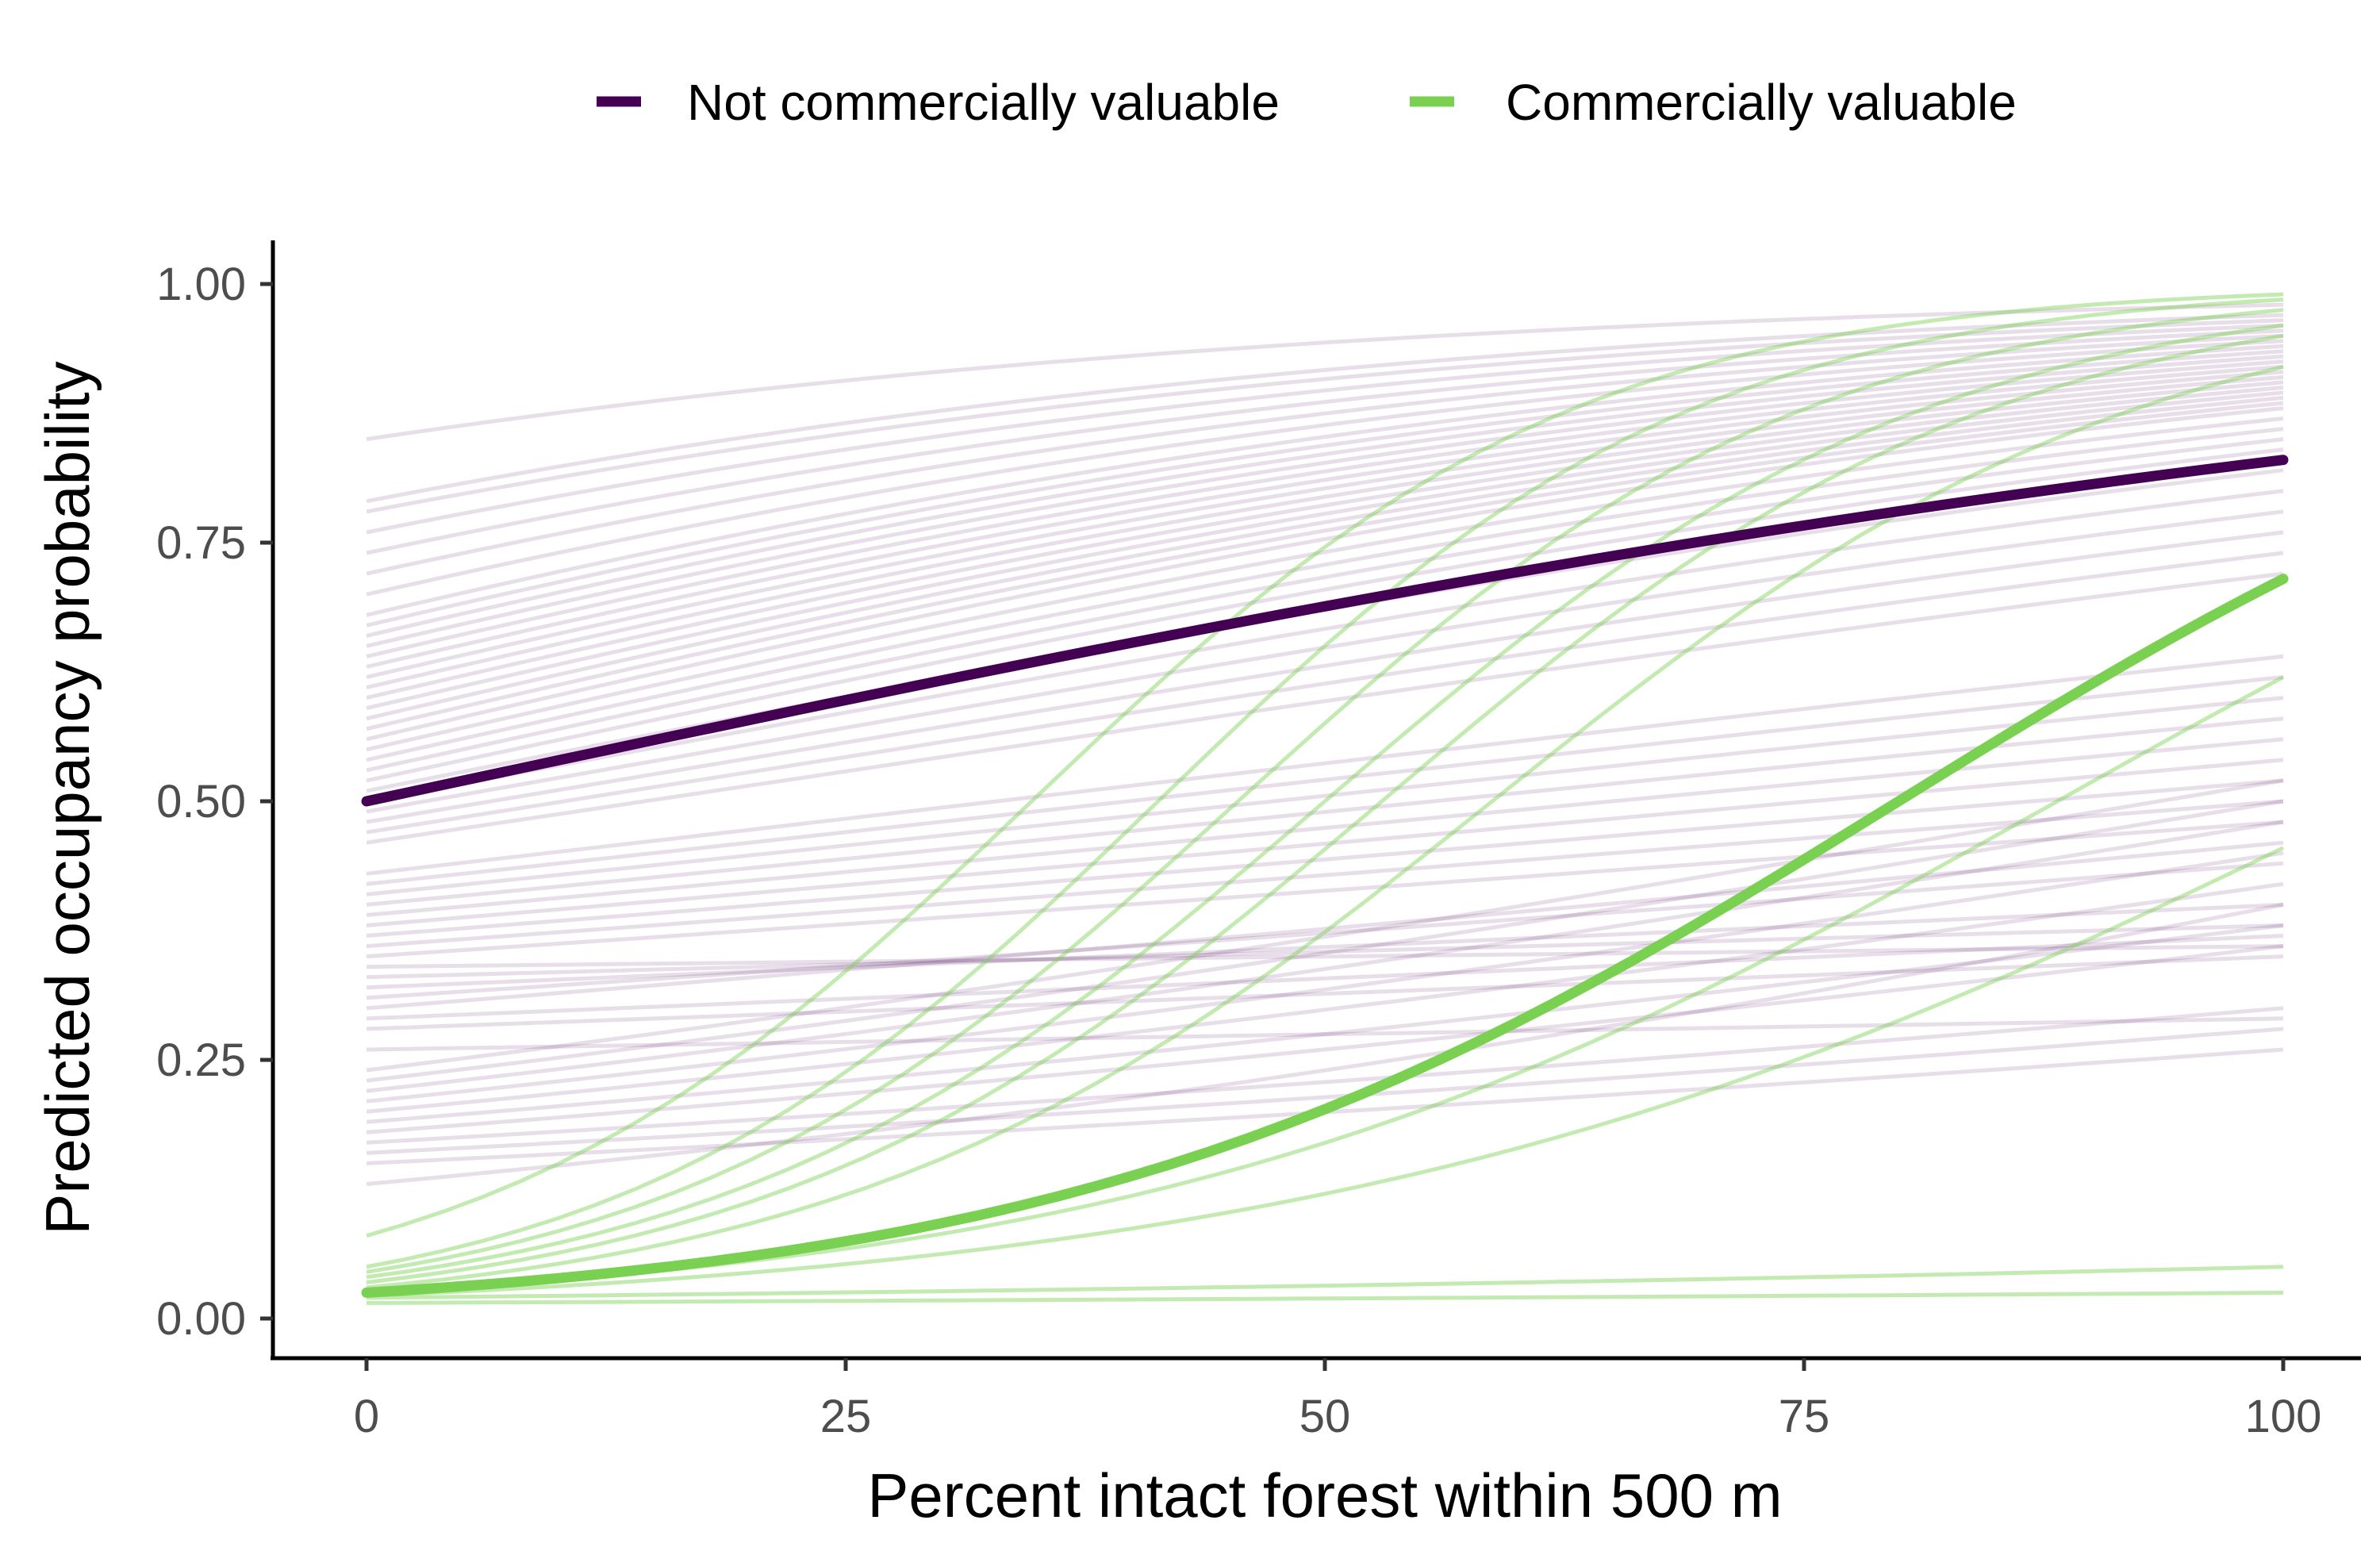  What do you see at coordinates (366, 1416) in the screenshot?
I see `x-tick-label: 0` at bounding box center [366, 1416].